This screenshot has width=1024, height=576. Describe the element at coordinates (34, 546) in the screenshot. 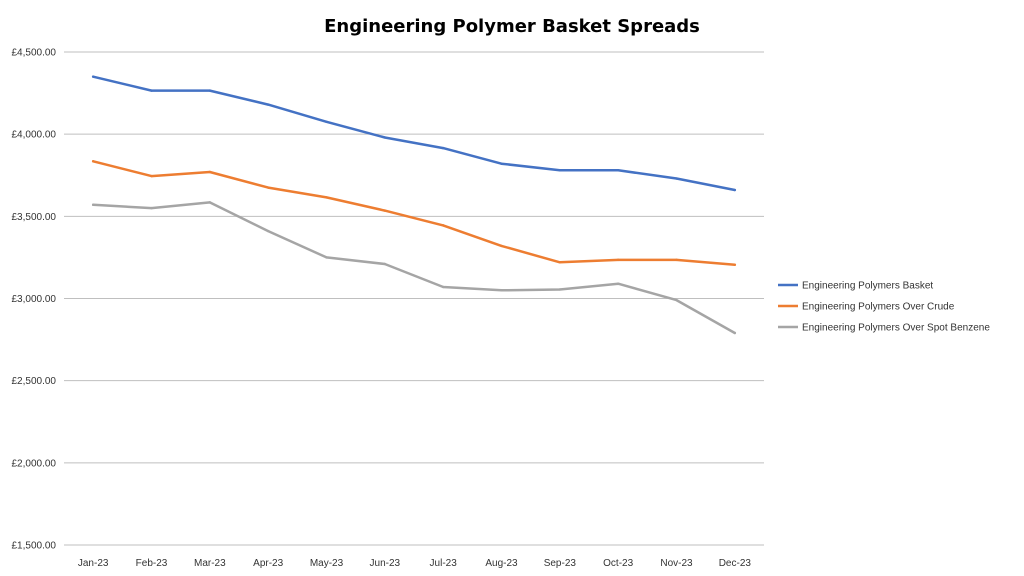

I see `y-tick-label: £1,500.00` at that location.